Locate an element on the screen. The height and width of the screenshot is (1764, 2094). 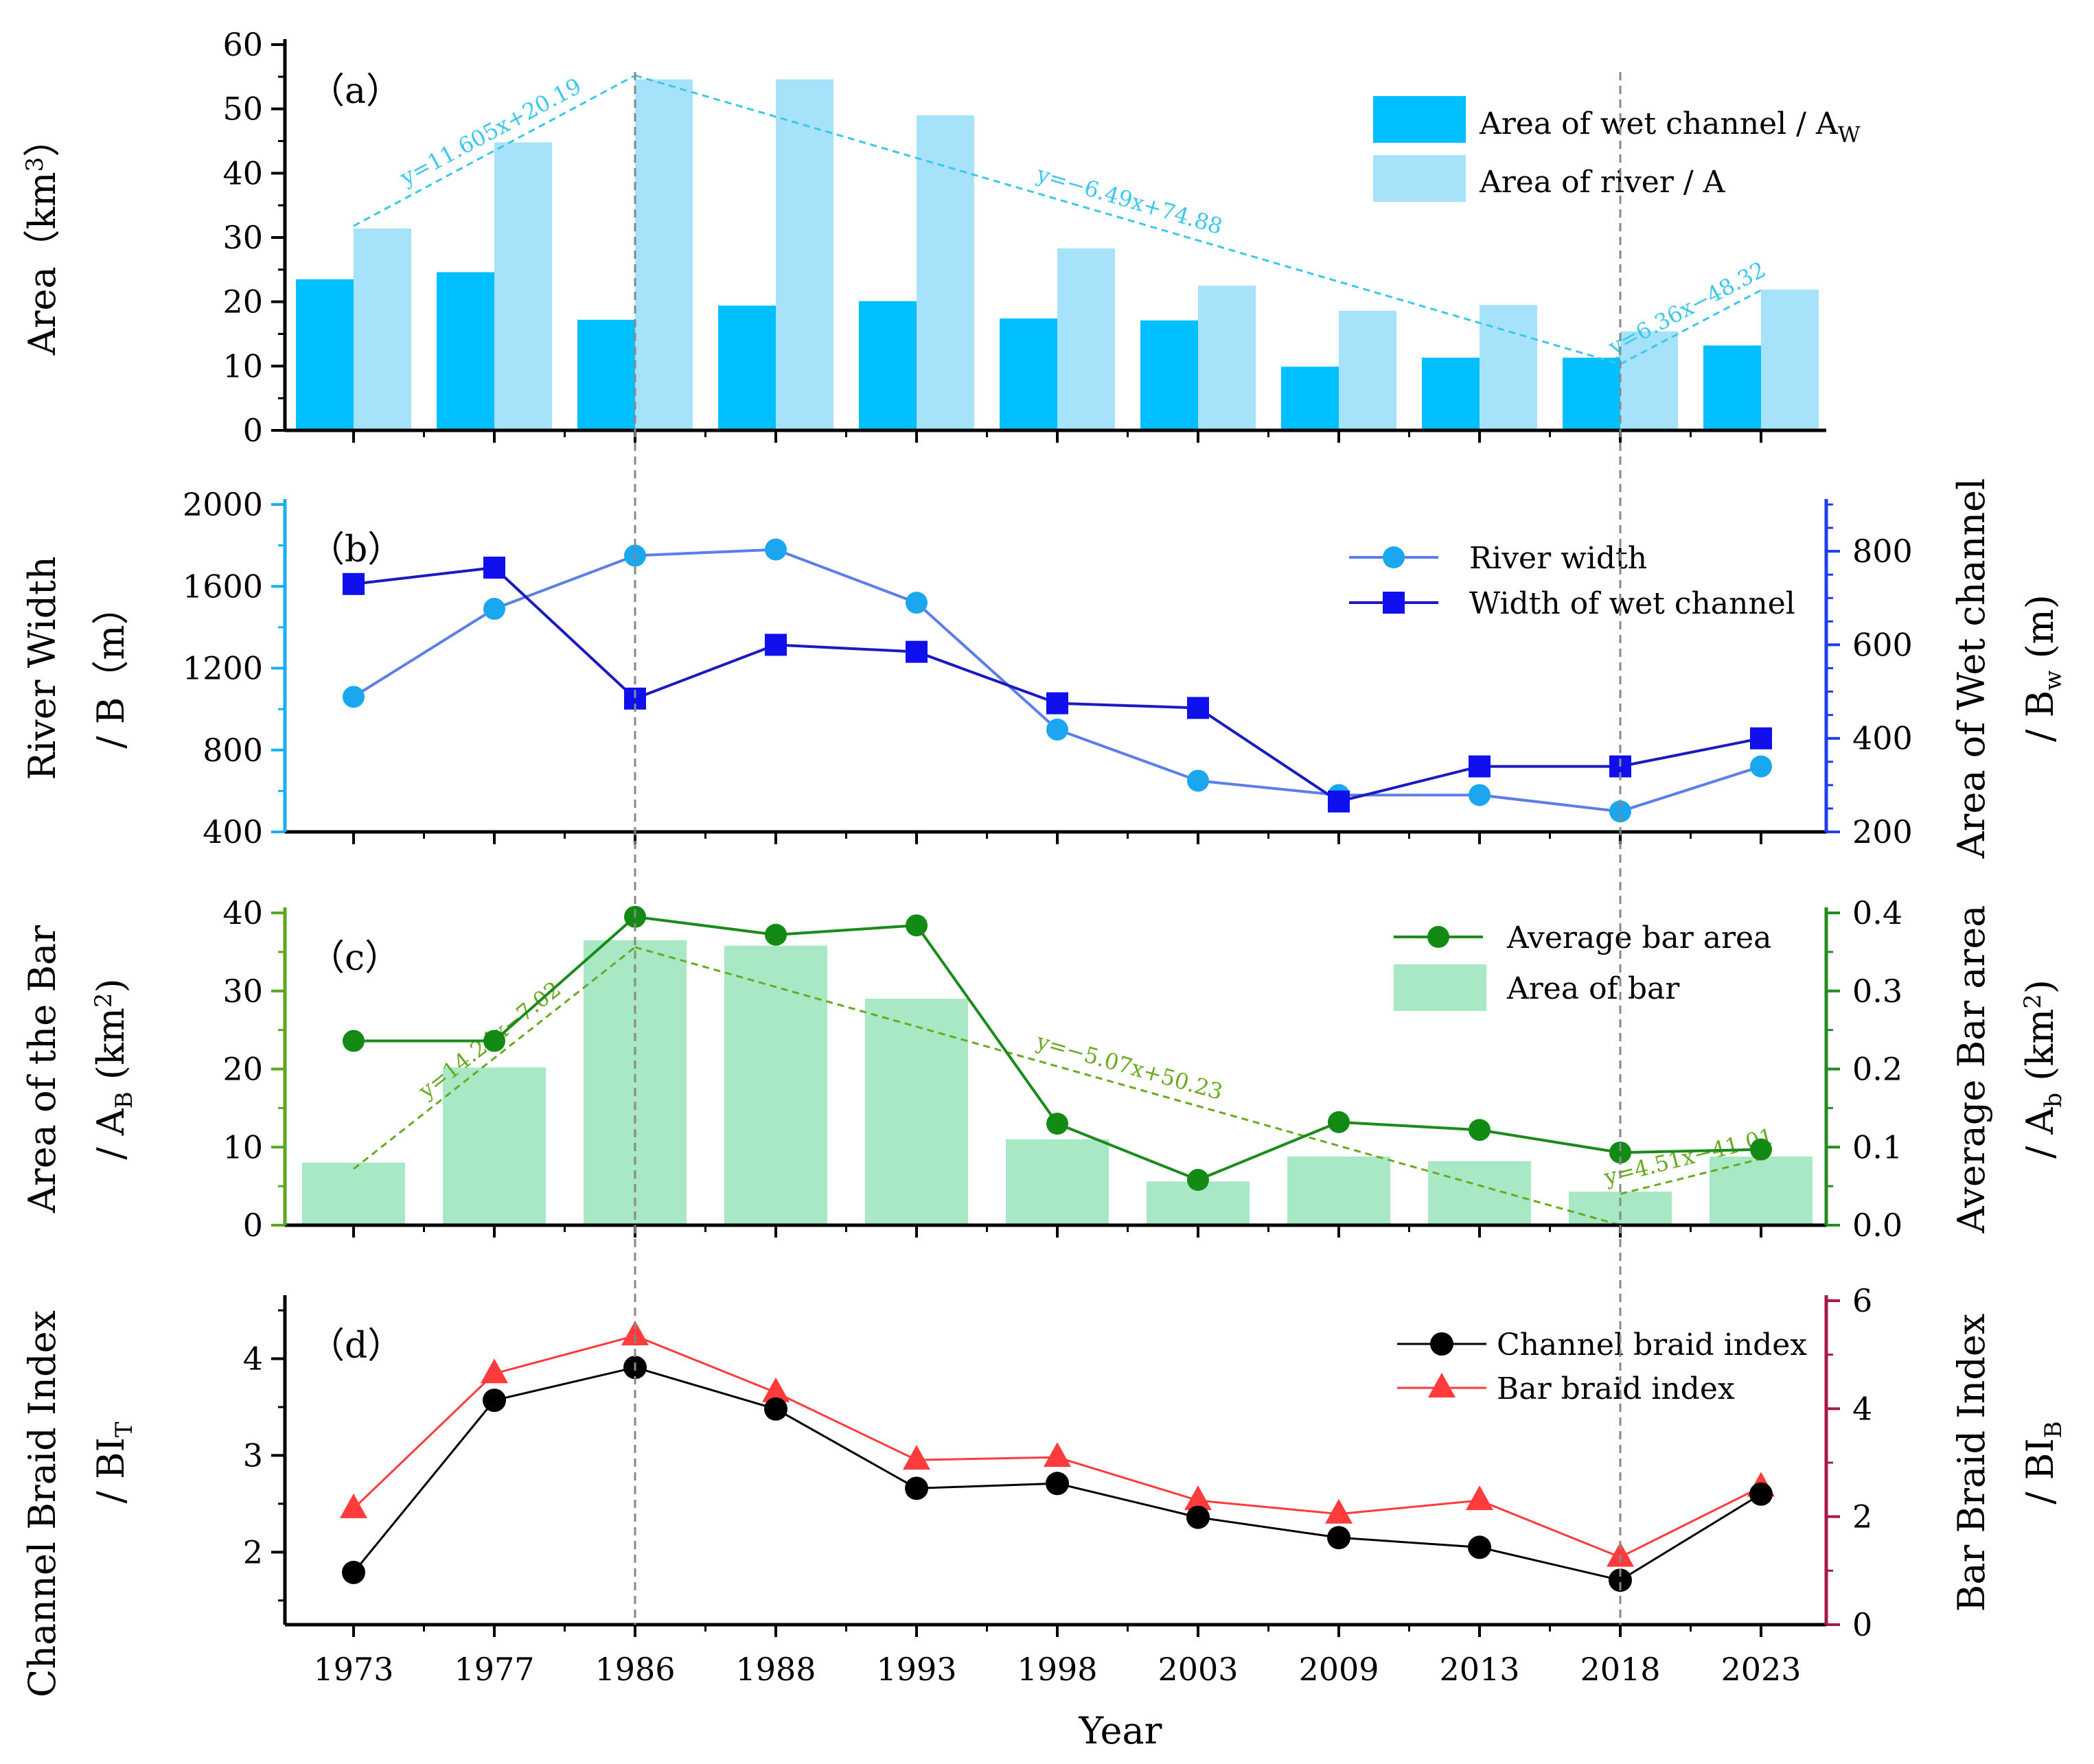
bar-wet-channel-2003 is located at coordinates (1169, 375).